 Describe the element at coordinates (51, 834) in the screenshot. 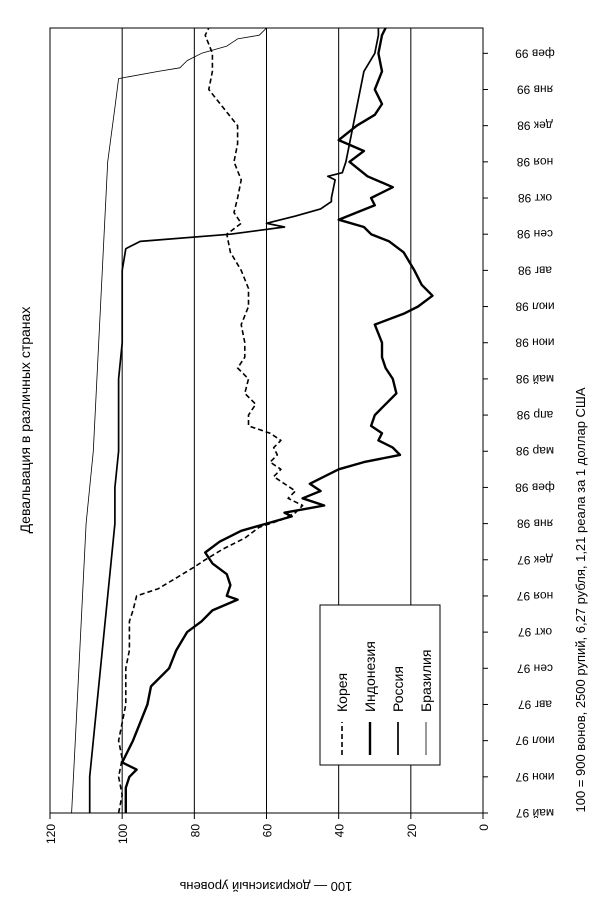

I see `value-tick-label: 120` at that location.